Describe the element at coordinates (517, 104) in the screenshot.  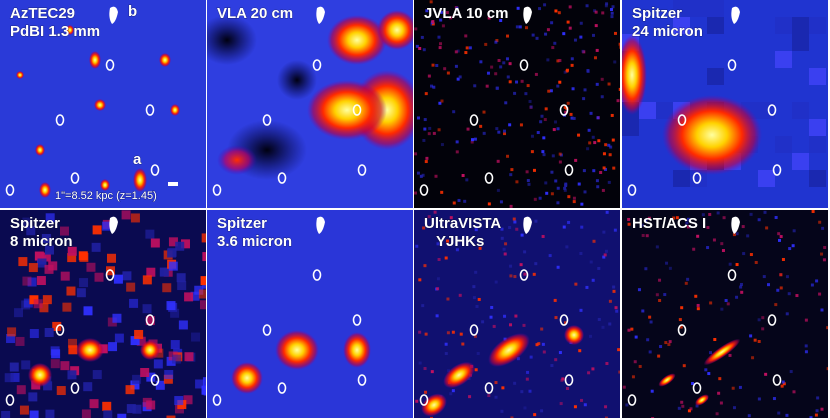
I see `image-panel: JVLA 10 cm` at that location.